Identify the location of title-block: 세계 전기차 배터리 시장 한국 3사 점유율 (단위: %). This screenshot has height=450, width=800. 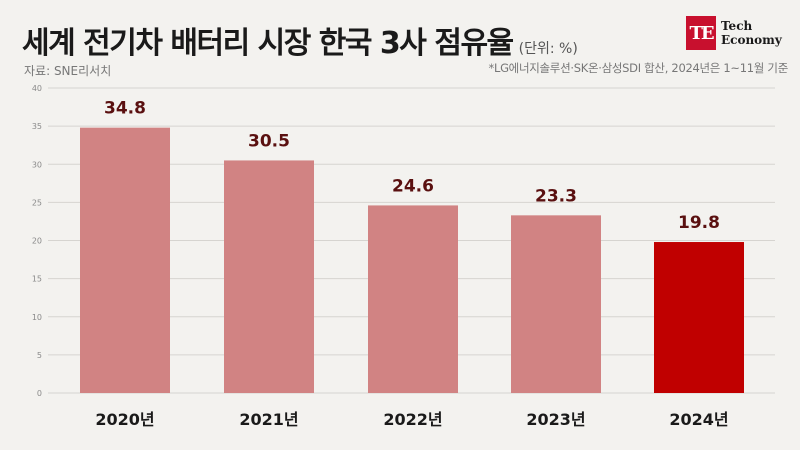
(300, 40).